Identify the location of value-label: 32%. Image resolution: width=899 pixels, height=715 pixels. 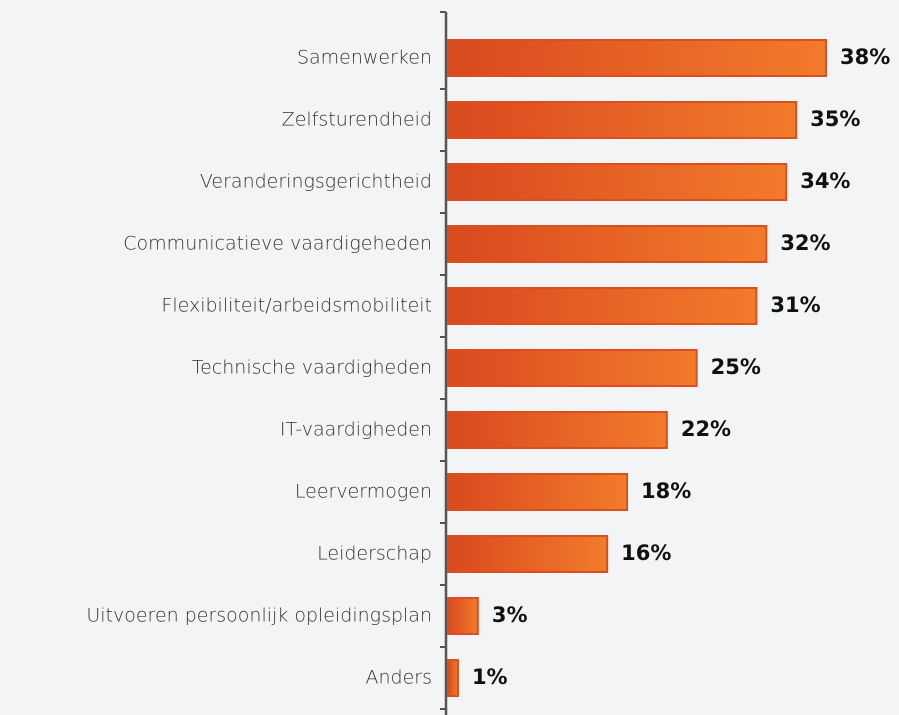
(805, 243).